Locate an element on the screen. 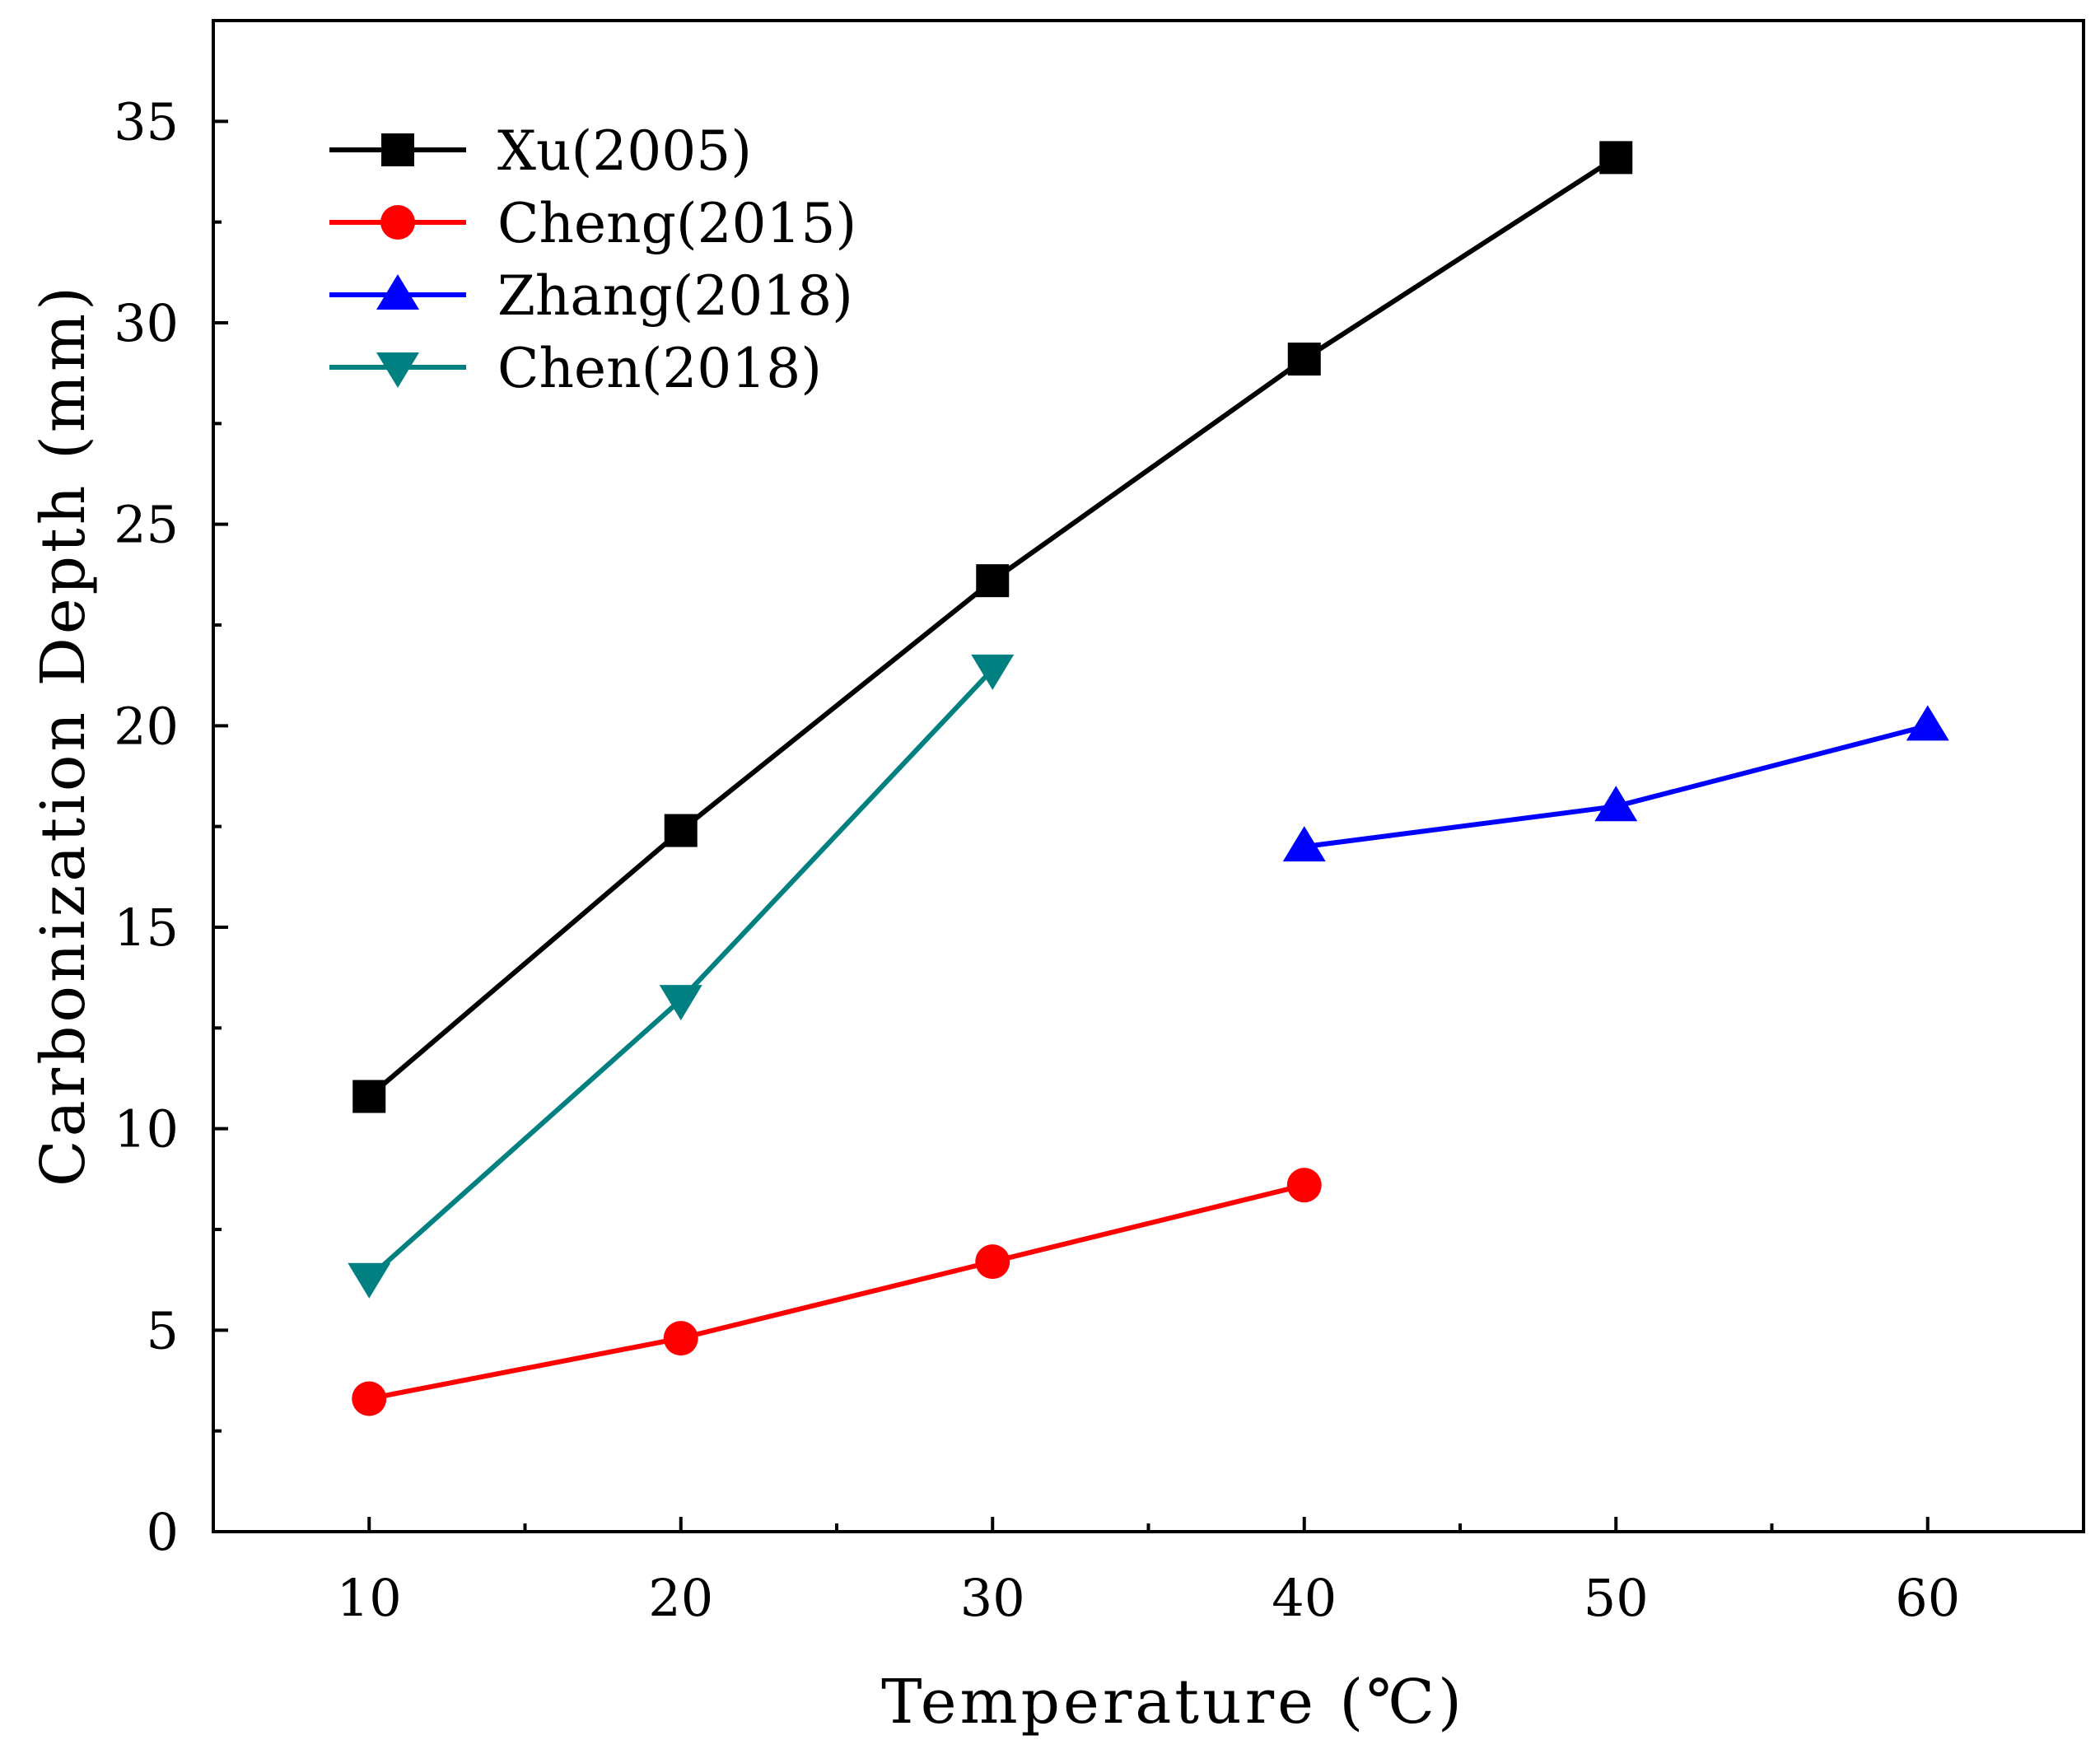 The height and width of the screenshot is (1754, 2100). x-tick-label: 10 is located at coordinates (369, 1598).